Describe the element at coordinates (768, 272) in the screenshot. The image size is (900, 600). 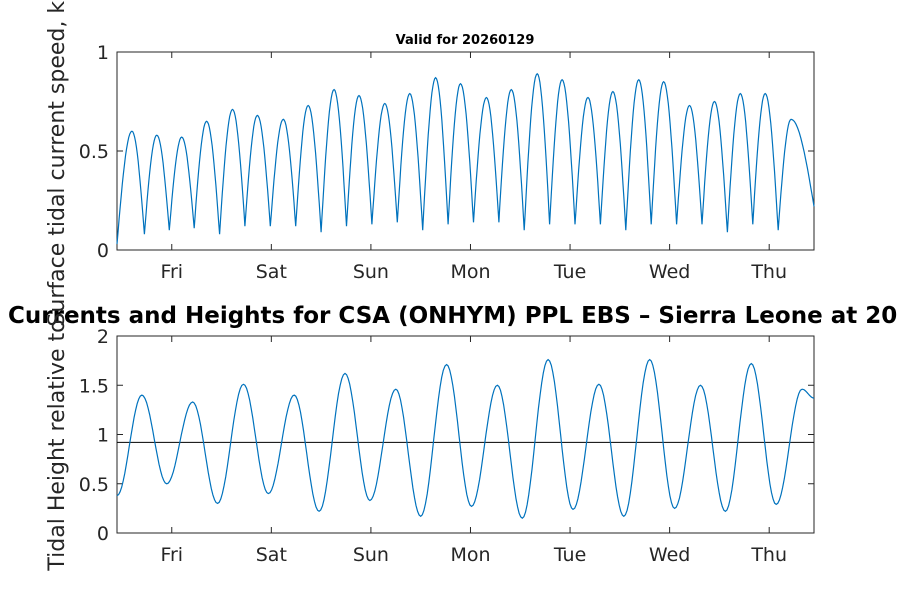
I see `current-speed-x-tick-label: Thu` at that location.